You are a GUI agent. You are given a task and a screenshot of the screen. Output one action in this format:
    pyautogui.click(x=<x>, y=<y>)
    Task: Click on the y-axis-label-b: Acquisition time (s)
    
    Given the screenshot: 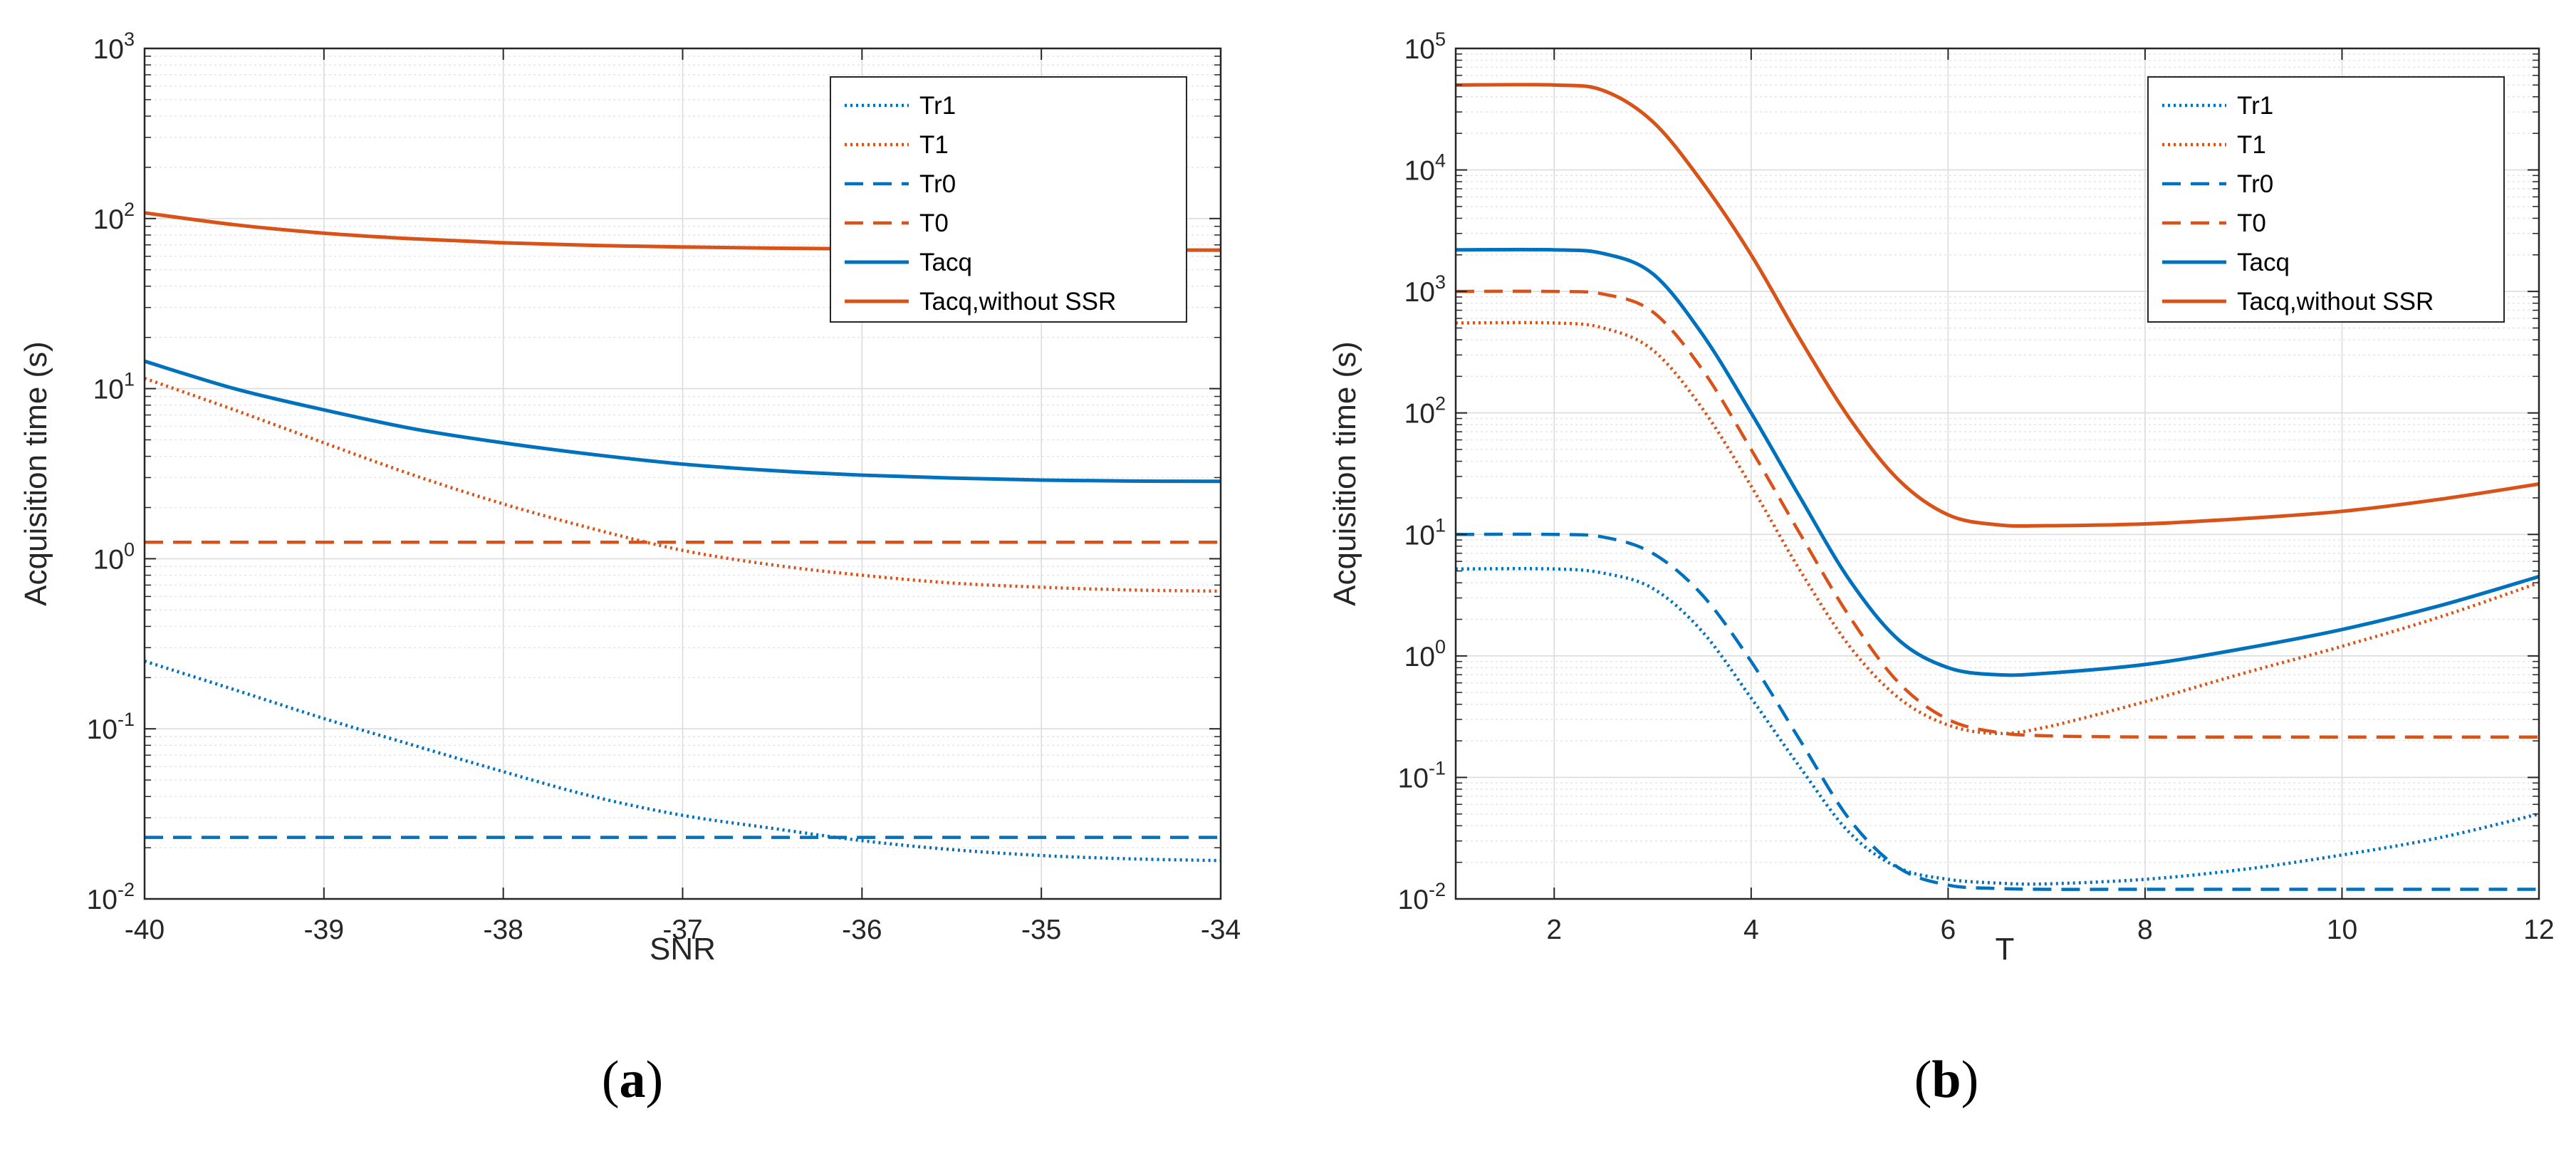 What is the action you would take?
    pyautogui.click(x=1345, y=473)
    